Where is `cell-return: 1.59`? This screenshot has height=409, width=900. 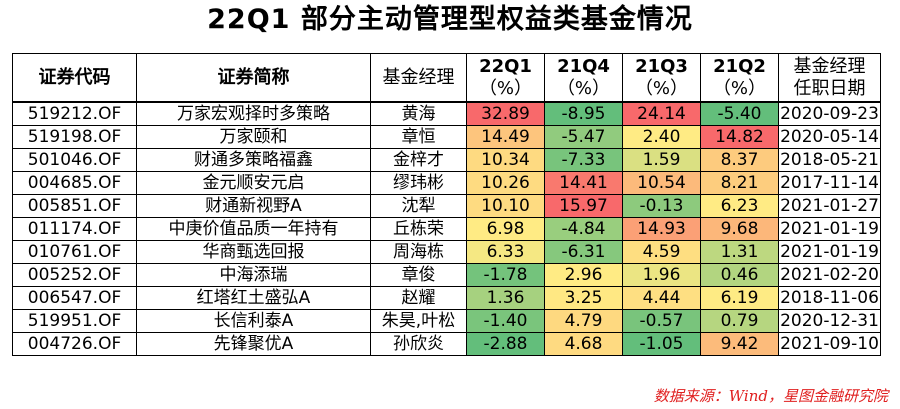
cell-return: 1.59 is located at coordinates (661, 160).